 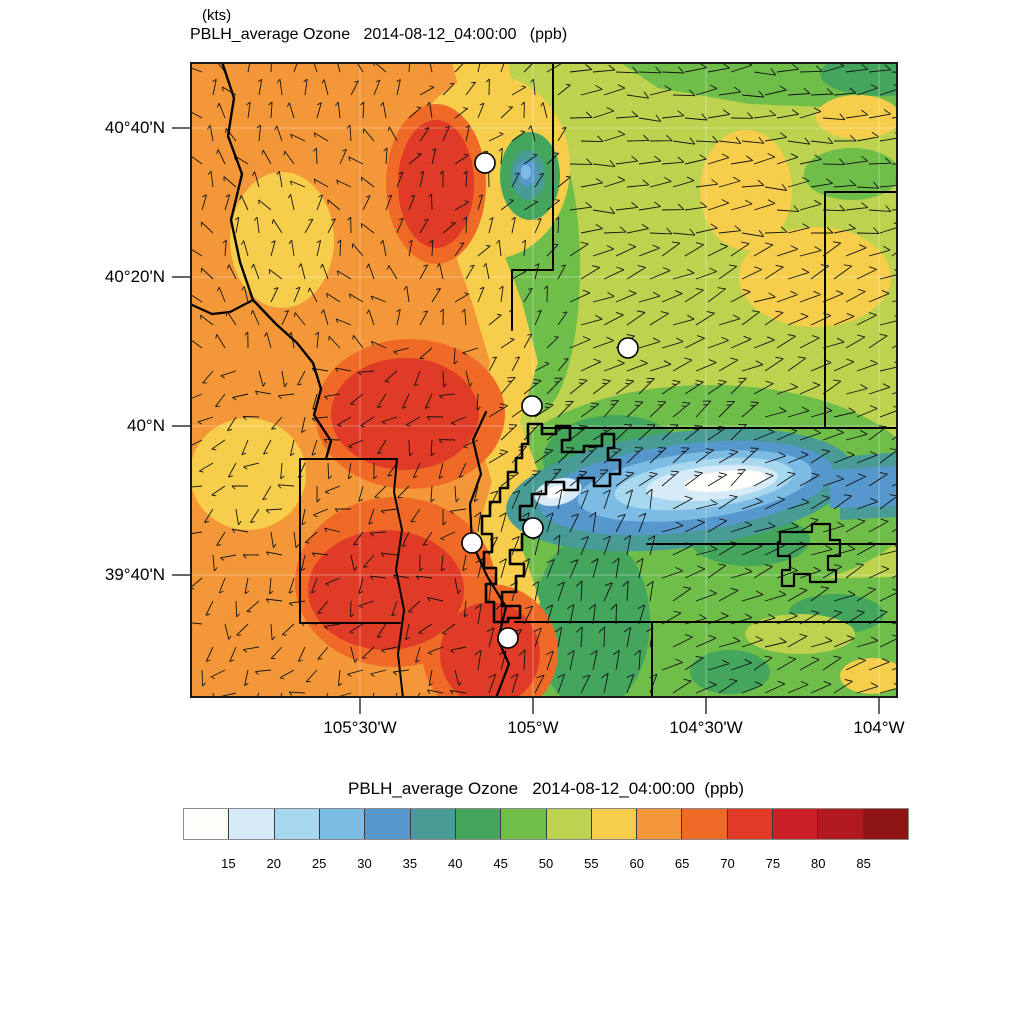 What do you see at coordinates (727, 863) in the screenshot?
I see `colorbar-tick-label: 70` at bounding box center [727, 863].